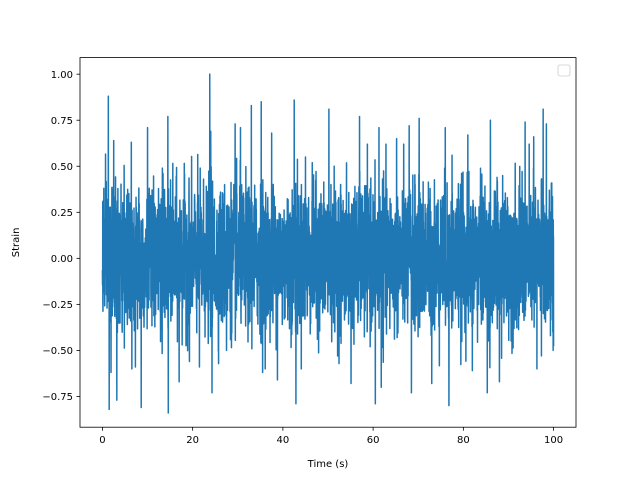 The image size is (640, 484). Describe the element at coordinates (192, 440) in the screenshot. I see `x-tick-label: 20` at that location.